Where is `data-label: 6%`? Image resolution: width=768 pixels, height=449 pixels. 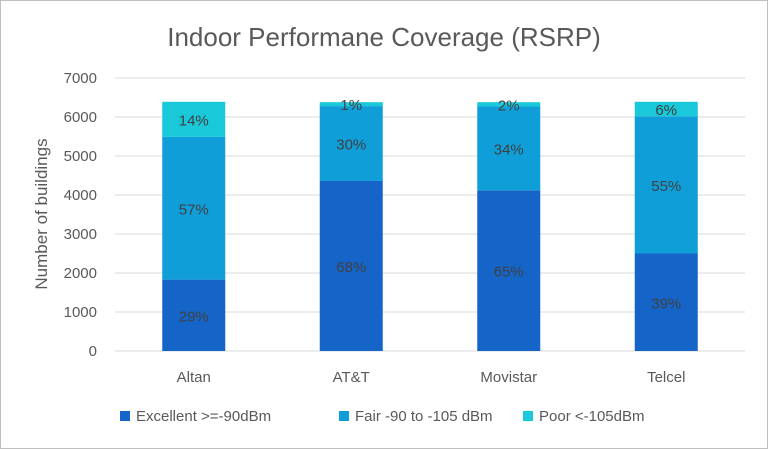 data-label: 6% is located at coordinates (666, 110).